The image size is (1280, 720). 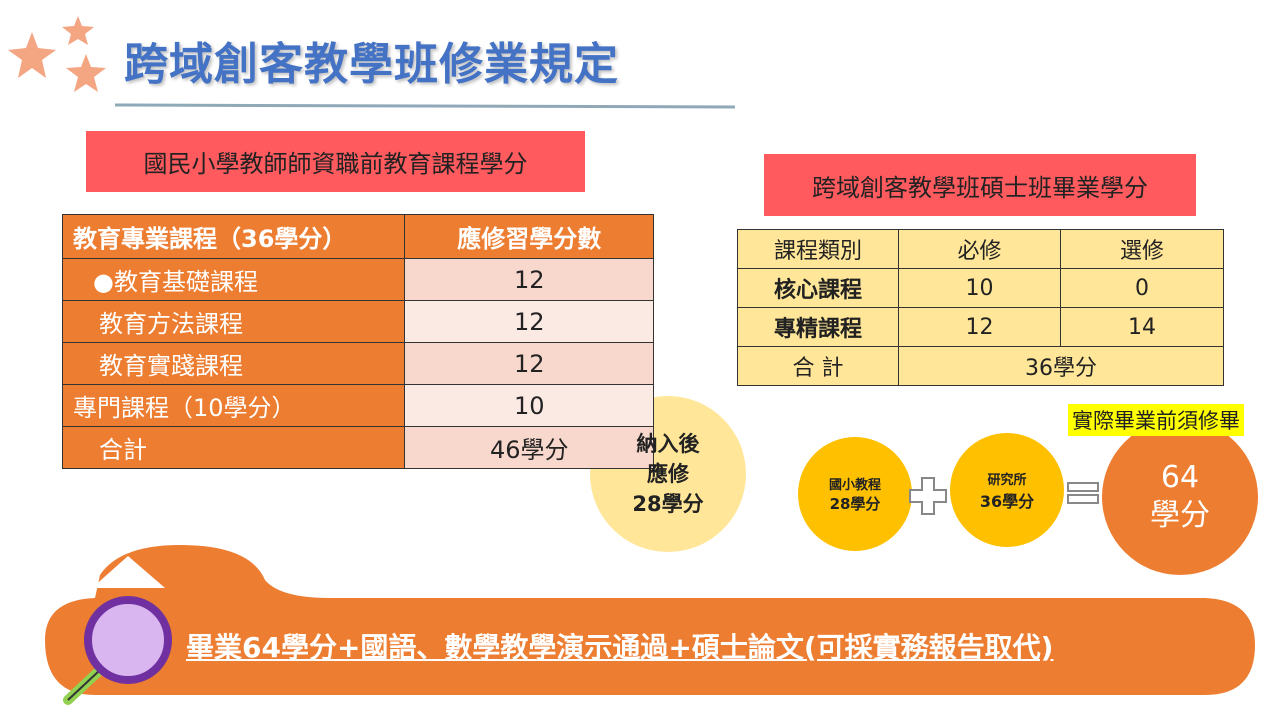 What do you see at coordinates (1142, 327) in the screenshot?
I see `cell: 14` at bounding box center [1142, 327].